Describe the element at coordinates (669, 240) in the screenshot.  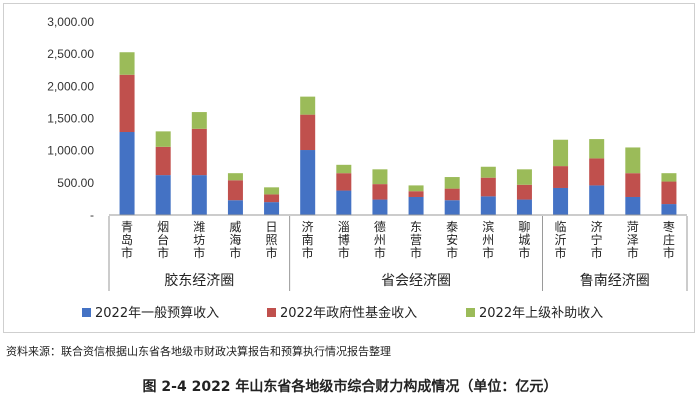
I see `x-tick-label: 枣庄市` at that location.